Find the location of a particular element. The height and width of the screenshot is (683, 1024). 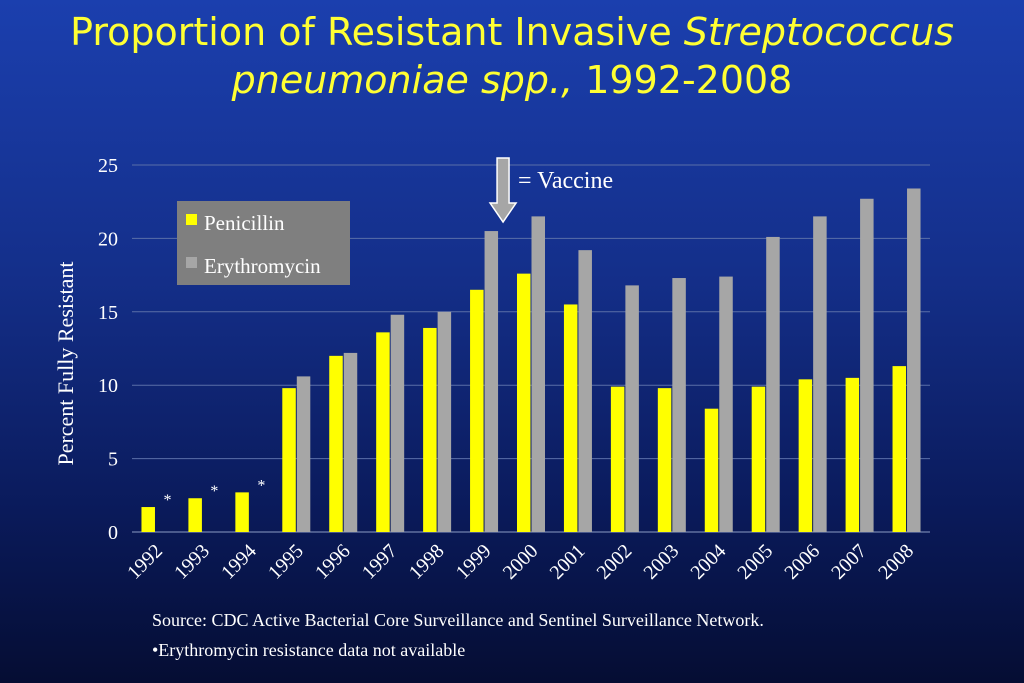

x-tick-label: 1999 is located at coordinates (474, 562).